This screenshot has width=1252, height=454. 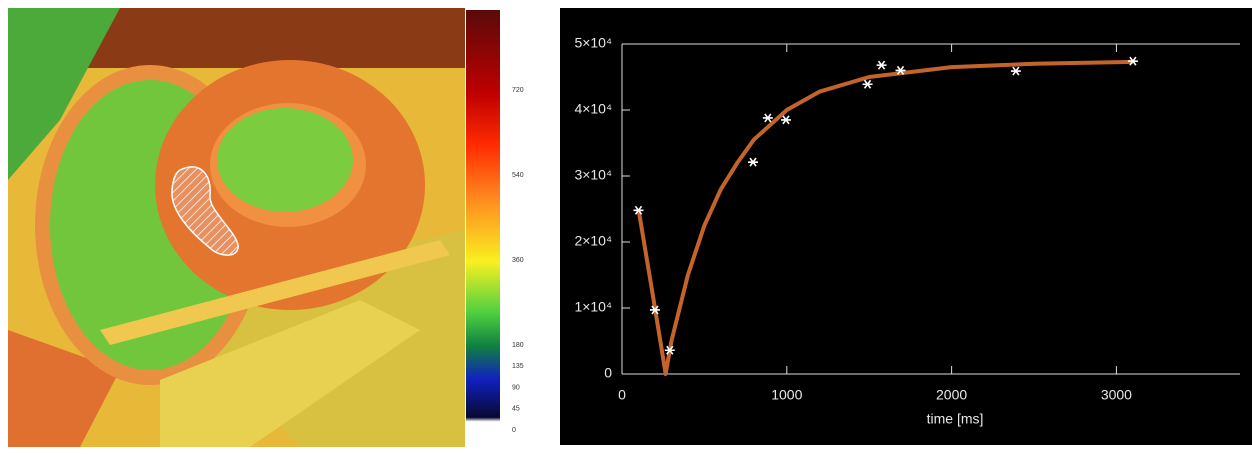 I want to click on colorbar-tick-label: 720, so click(x=518, y=90).